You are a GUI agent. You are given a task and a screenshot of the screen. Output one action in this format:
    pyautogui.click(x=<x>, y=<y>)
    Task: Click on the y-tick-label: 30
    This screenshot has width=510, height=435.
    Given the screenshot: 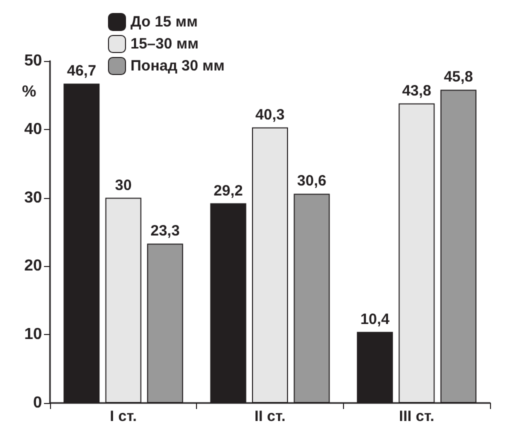 What is the action you would take?
    pyautogui.click(x=33, y=197)
    